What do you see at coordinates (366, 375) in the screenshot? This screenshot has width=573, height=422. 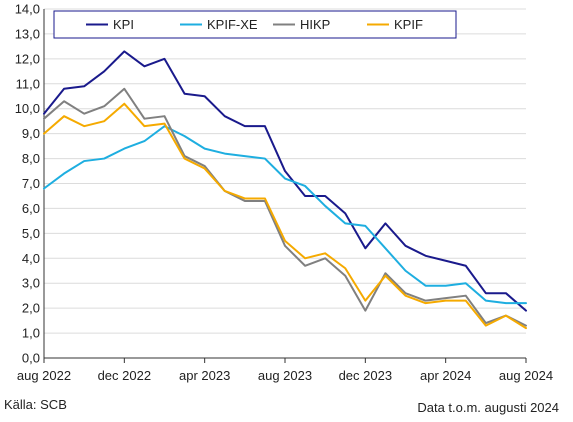 I see `x-tick-label: dec 2023` at bounding box center [366, 375].